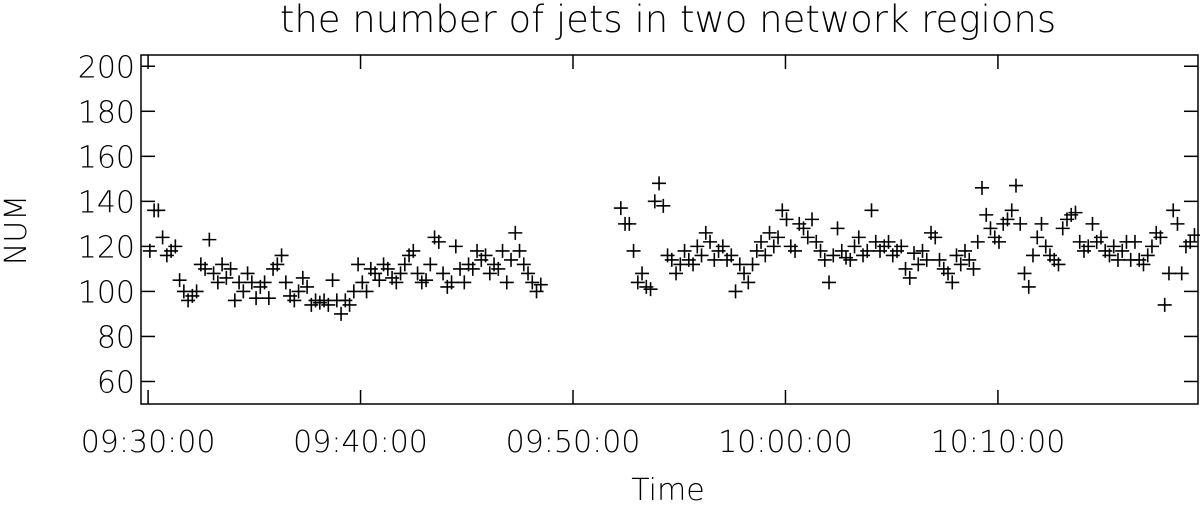  Describe the element at coordinates (667, 489) in the screenshot. I see `x-axis-label: Time` at that location.